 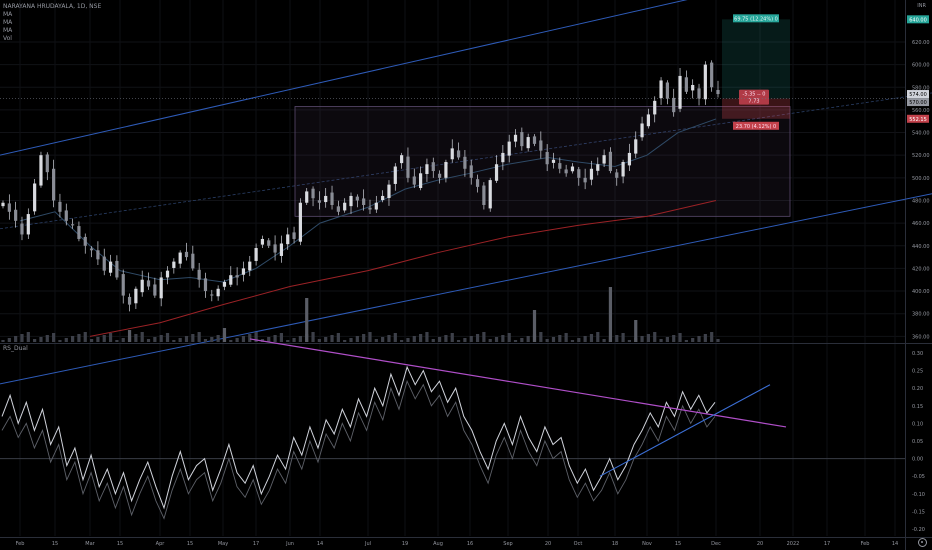 What do you see at coordinates (8, 22) in the screenshot?
I see `ma-legend-2: MA` at bounding box center [8, 22].